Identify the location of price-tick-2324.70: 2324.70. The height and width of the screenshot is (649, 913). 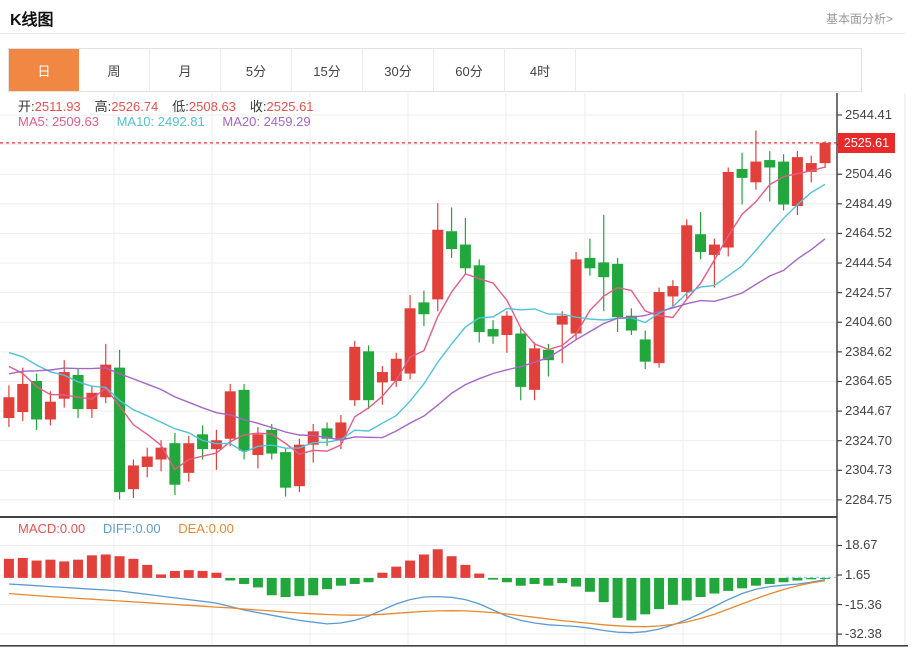
(868, 440).